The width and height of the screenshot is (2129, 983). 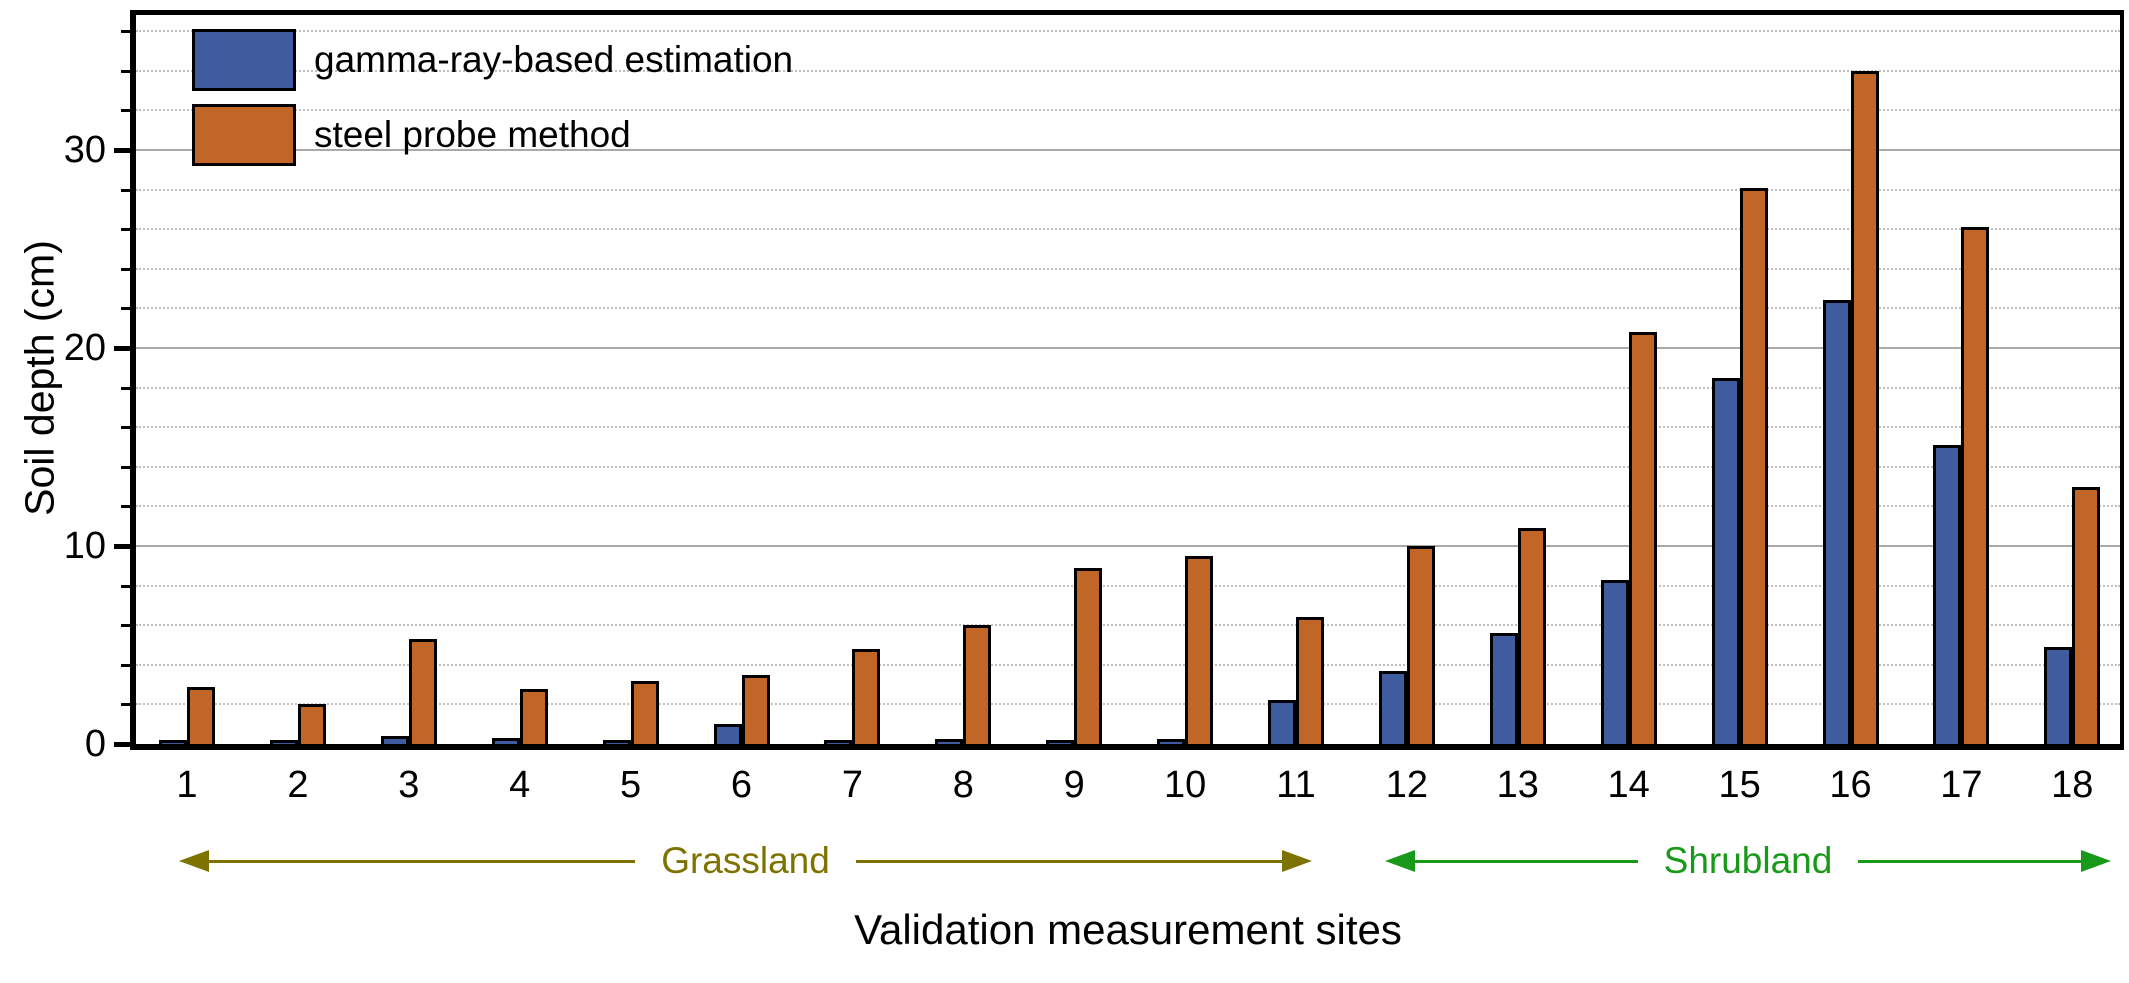 What do you see at coordinates (727, 734) in the screenshot?
I see `bar-site6-gamma` at bounding box center [727, 734].